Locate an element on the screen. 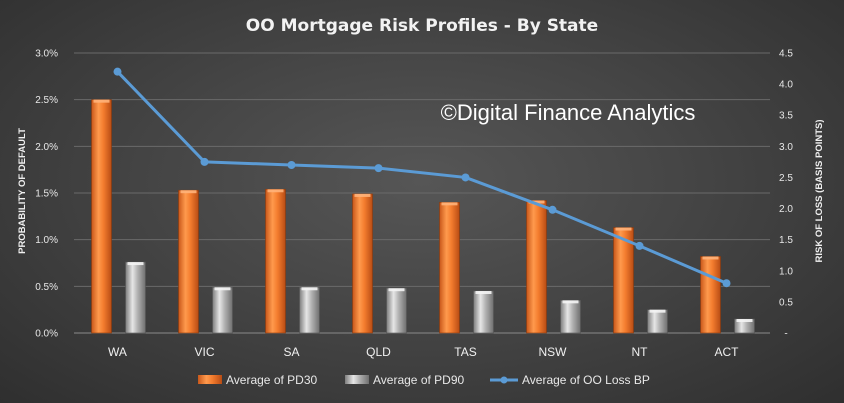 This screenshot has width=844, height=403. right-tick-label: 2.5 is located at coordinates (786, 178).